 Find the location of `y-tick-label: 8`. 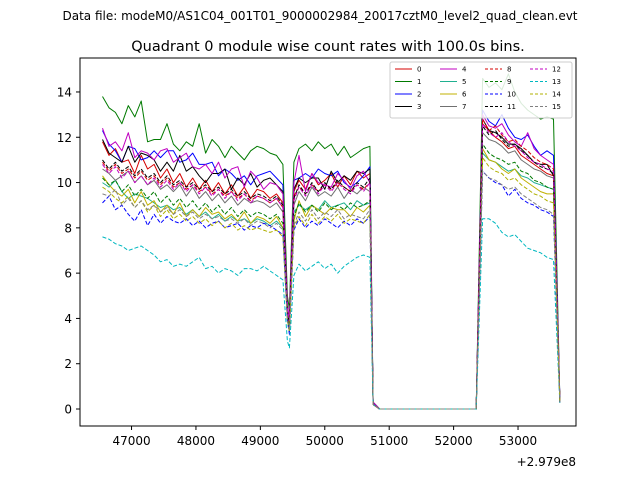

y-tick-label: 8 is located at coordinates (68, 228).